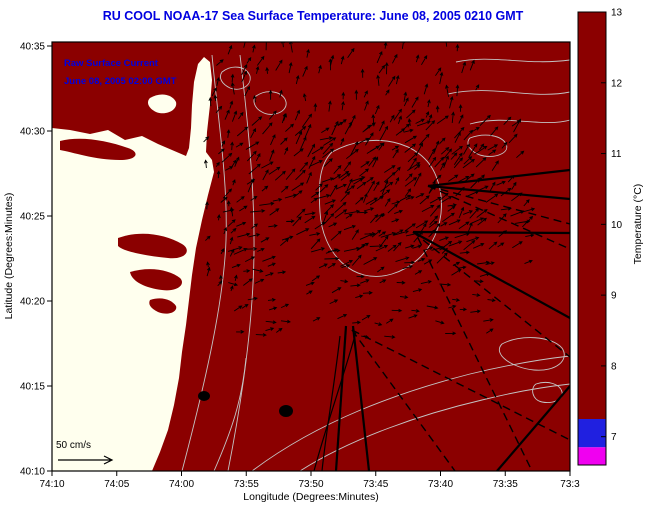  I want to click on station-dots-layer, so click(245, 404).